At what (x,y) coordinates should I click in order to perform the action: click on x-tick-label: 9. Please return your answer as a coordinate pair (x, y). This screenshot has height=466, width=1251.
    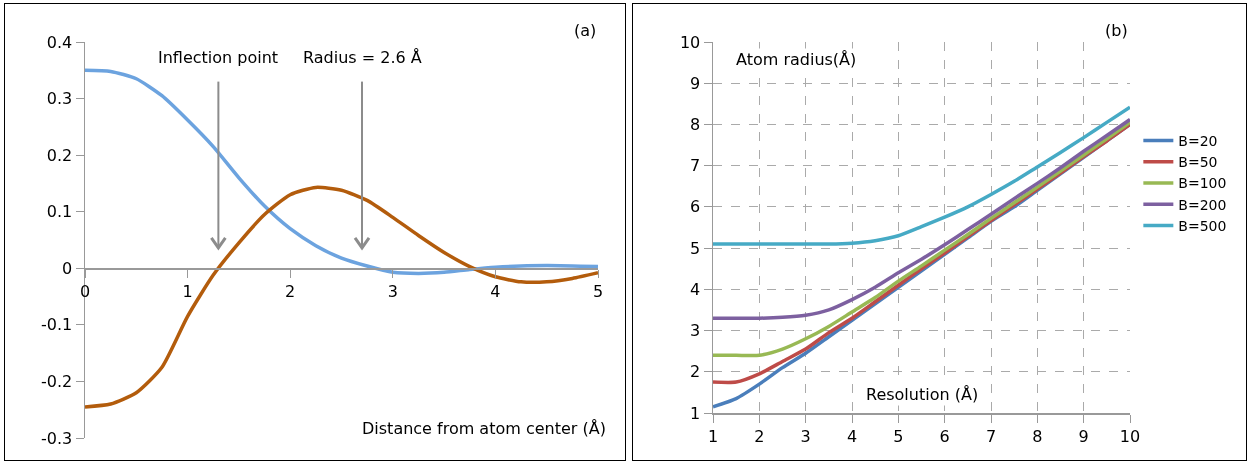
    Looking at the image, I should click on (1083, 436).